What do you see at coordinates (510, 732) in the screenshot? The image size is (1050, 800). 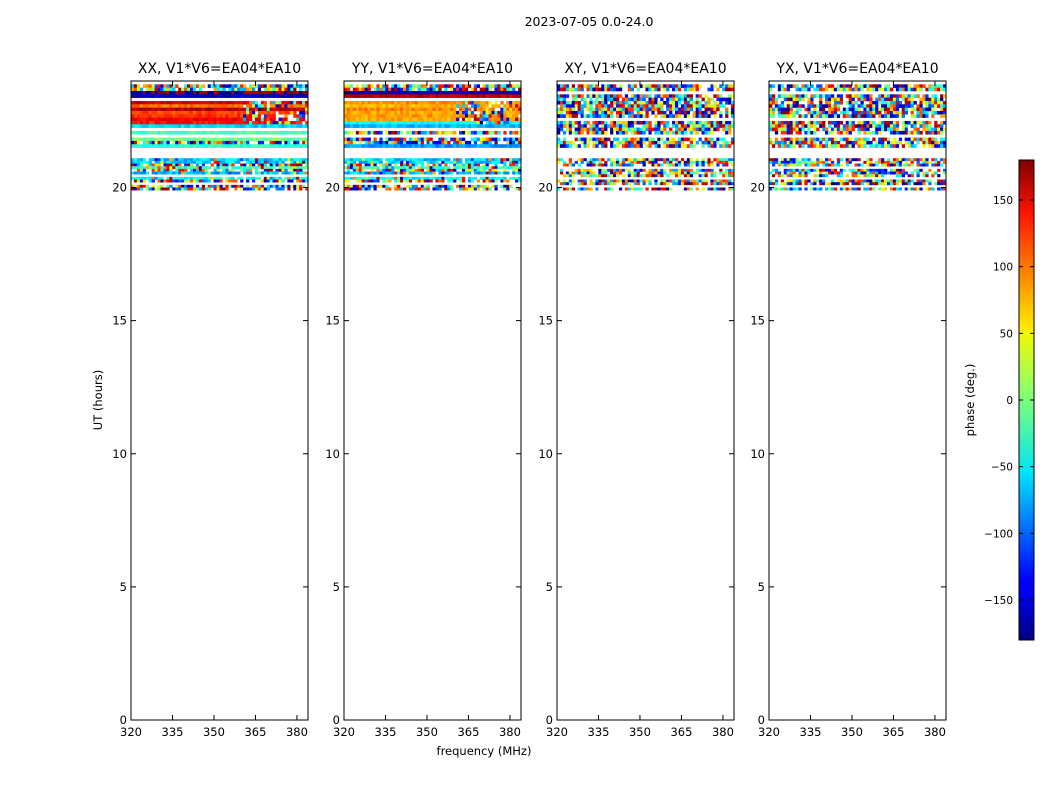 I see `x-tick-label: 380` at bounding box center [510, 732].